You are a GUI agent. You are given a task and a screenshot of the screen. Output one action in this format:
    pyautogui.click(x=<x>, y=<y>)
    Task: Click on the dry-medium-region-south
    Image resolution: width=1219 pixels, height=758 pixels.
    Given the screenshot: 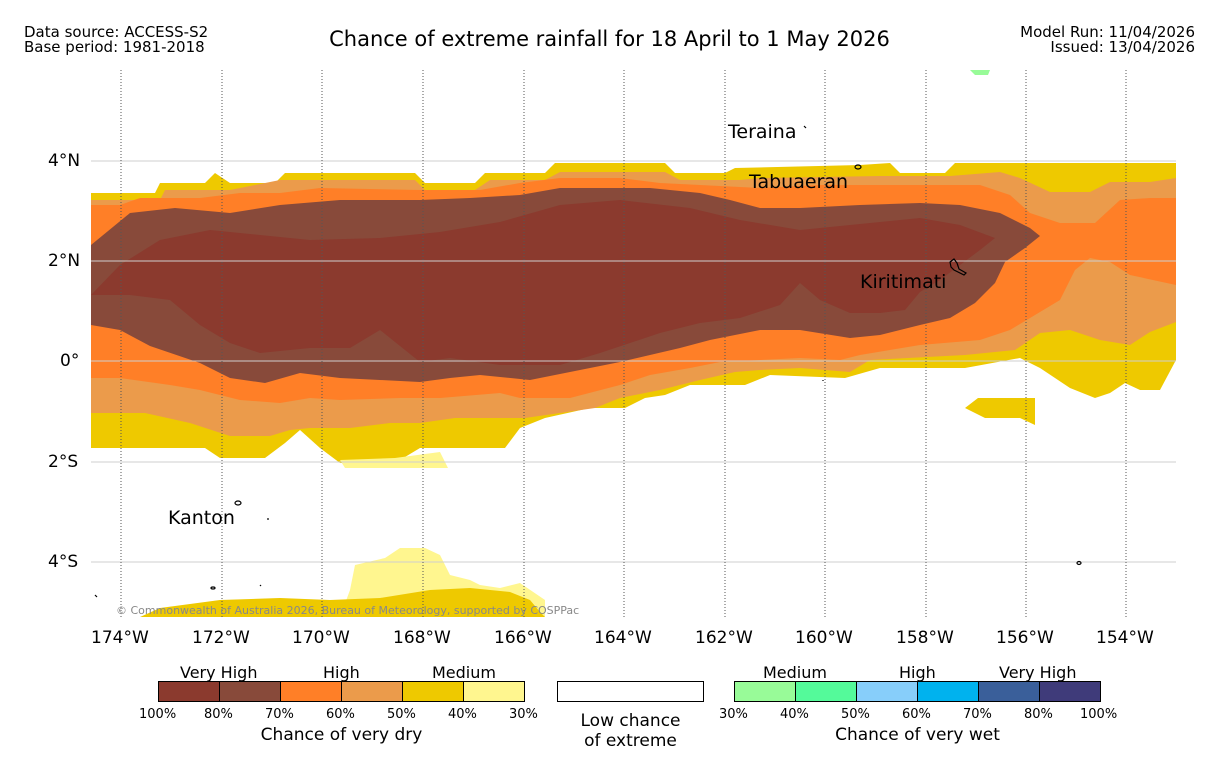 What is the action you would take?
    pyautogui.click(x=342, y=602)
    